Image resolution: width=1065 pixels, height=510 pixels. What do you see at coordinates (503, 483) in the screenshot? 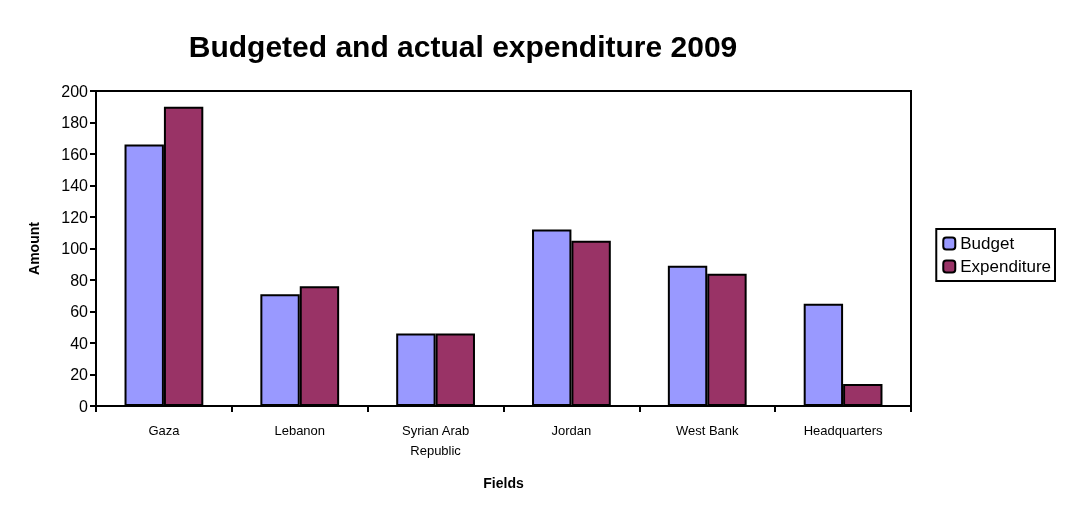
I see `x-axis-title: Fields` at bounding box center [503, 483].